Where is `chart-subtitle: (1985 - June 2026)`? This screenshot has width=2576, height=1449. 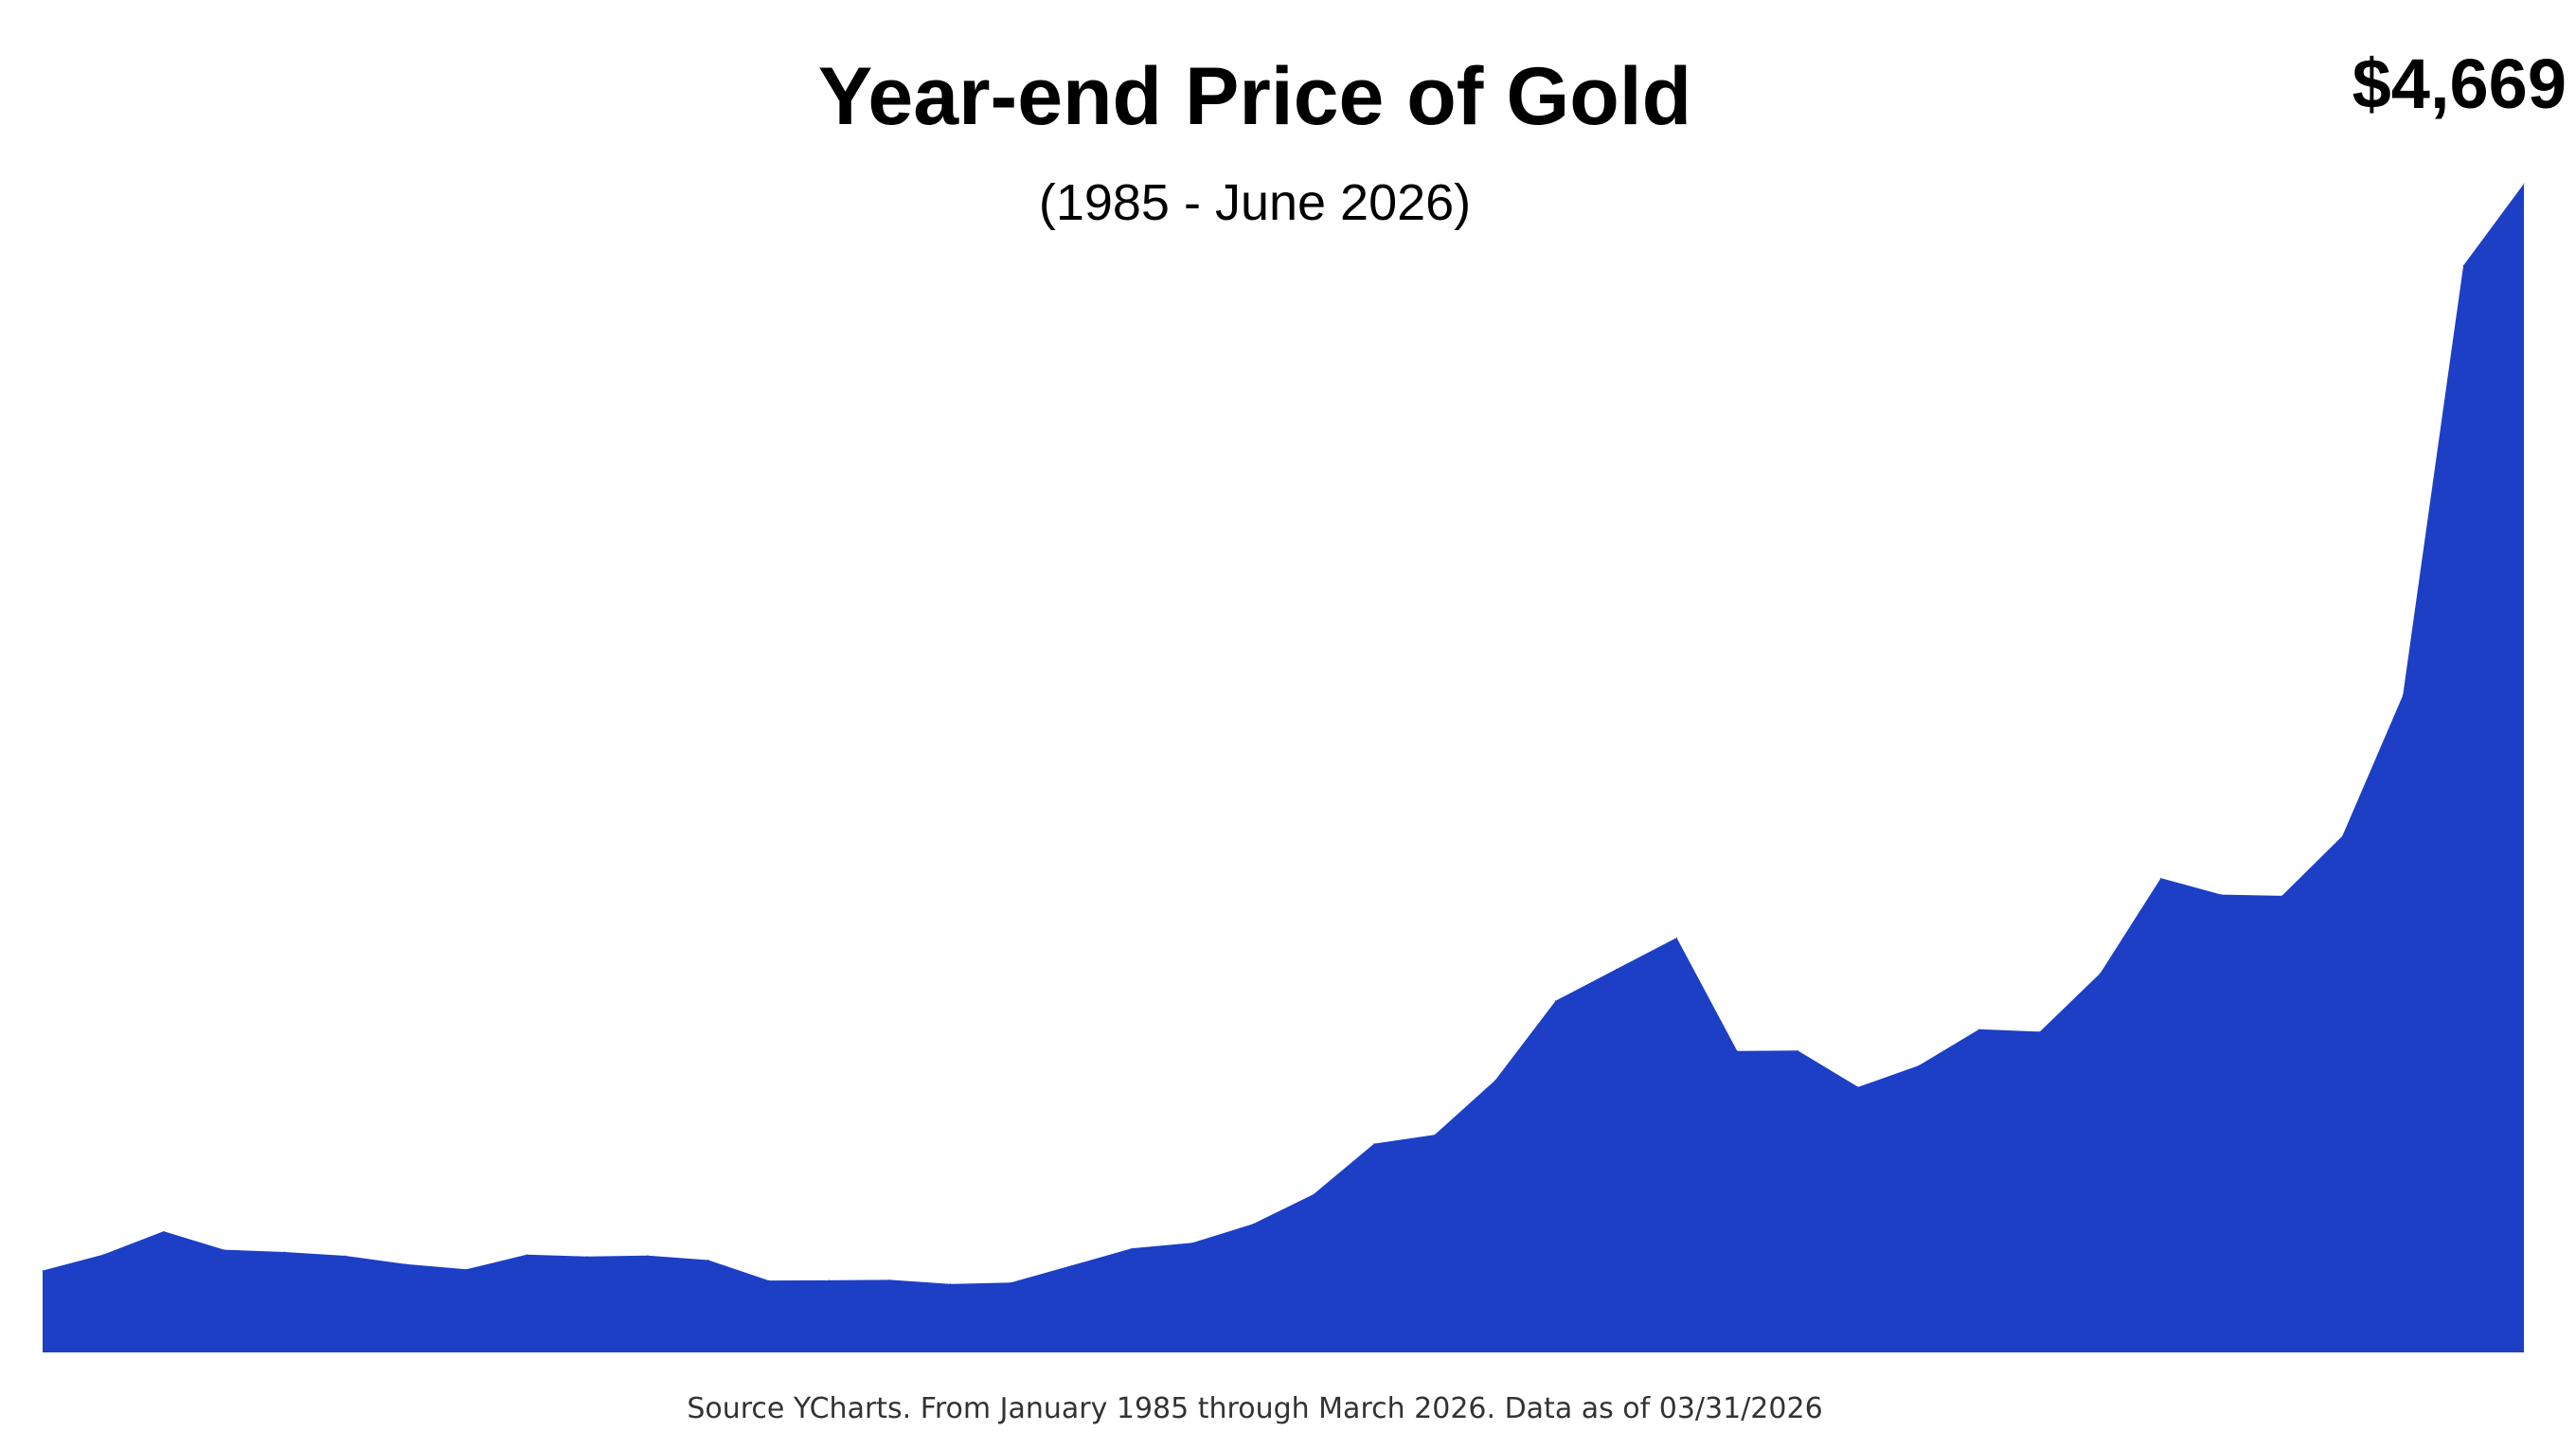 chart-subtitle: (1985 - June 2026) is located at coordinates (1255, 202).